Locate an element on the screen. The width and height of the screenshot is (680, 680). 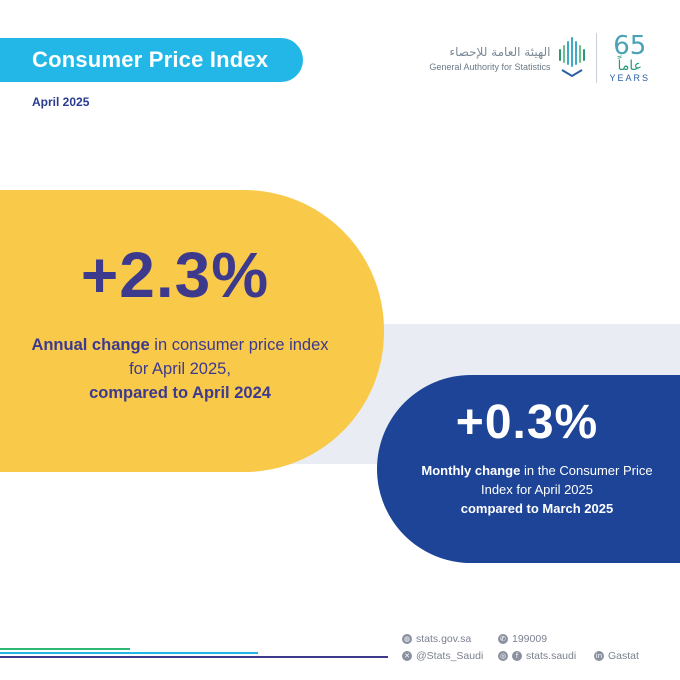
page-title: Consumer Price Index is located at coordinates (150, 59).